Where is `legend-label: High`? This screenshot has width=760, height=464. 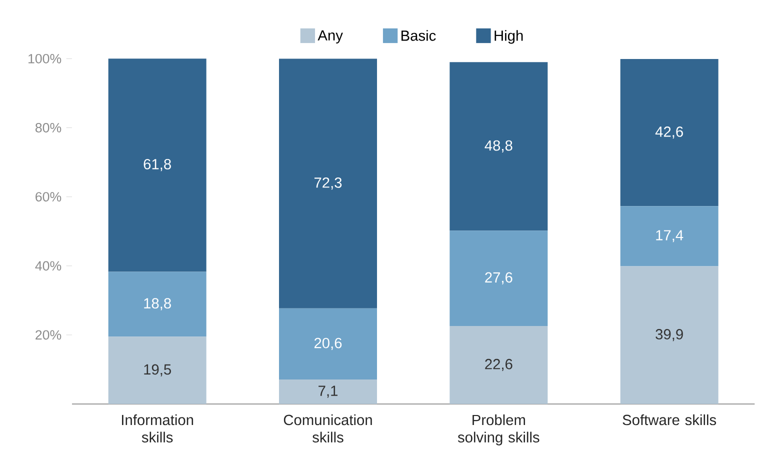
legend-label: High is located at coordinates (508, 37).